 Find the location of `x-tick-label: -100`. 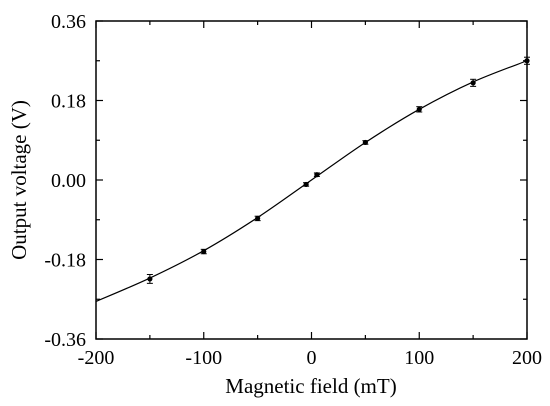

x-tick-label: -100 is located at coordinates (203, 358).